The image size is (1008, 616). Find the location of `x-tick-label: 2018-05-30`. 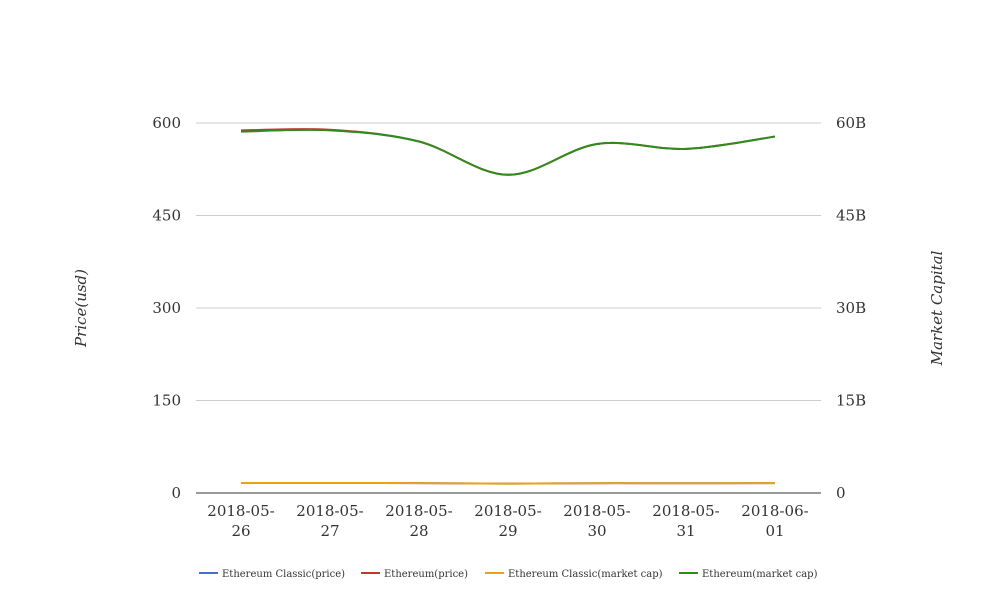

x-tick-label: 2018-05-30 is located at coordinates (596, 521).